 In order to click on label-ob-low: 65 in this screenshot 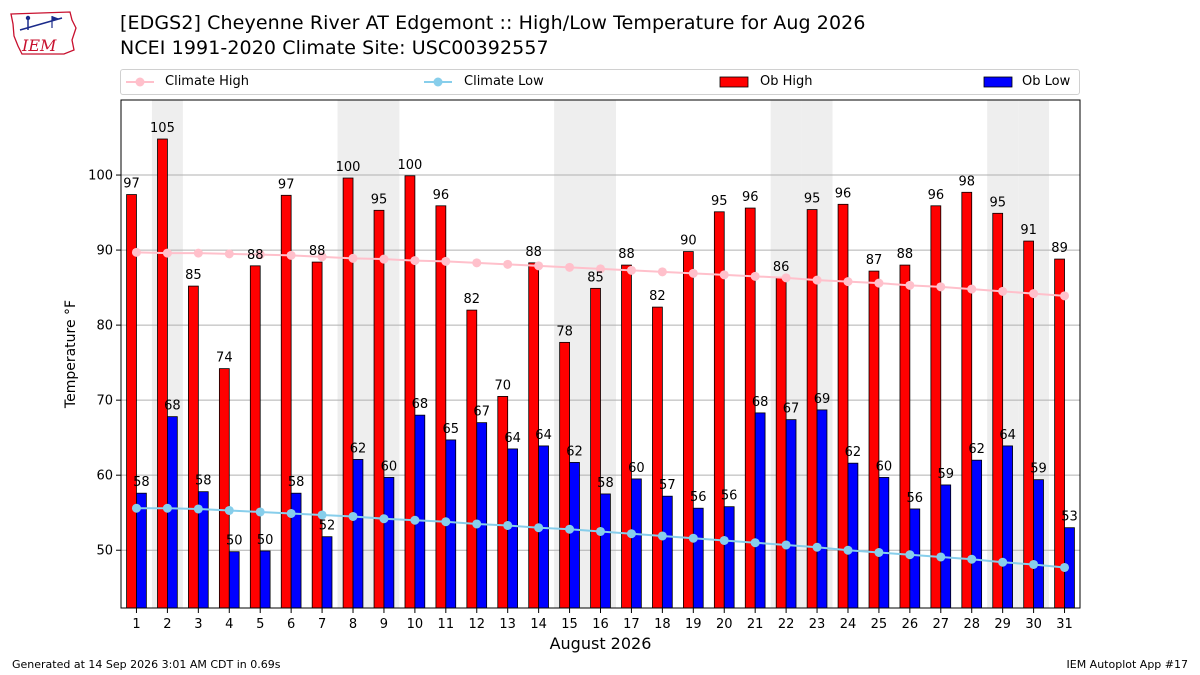, I will do `click(450, 429)`.